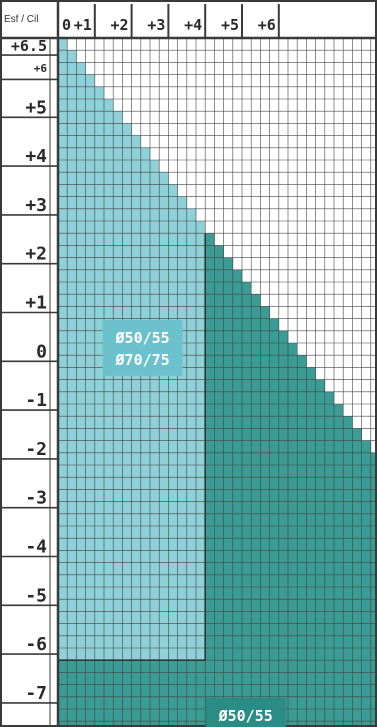 The image size is (377, 727). What do you see at coordinates (193, 25) in the screenshot?
I see `cyl-tick-label: +4` at bounding box center [193, 25].